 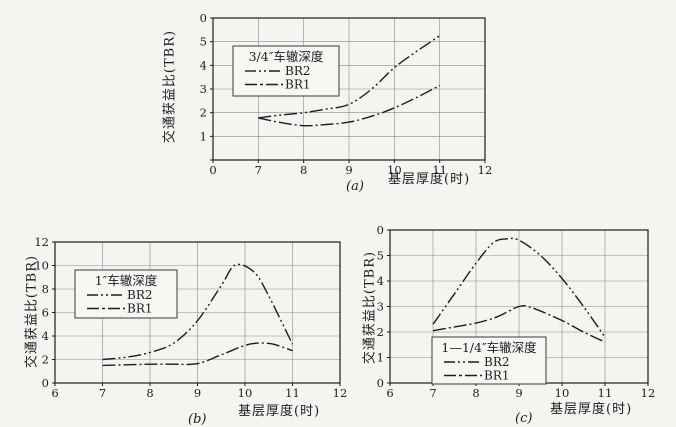 I want to click on chart-c-yaxis-title: 交通获益比(TBR), so click(x=370, y=307).